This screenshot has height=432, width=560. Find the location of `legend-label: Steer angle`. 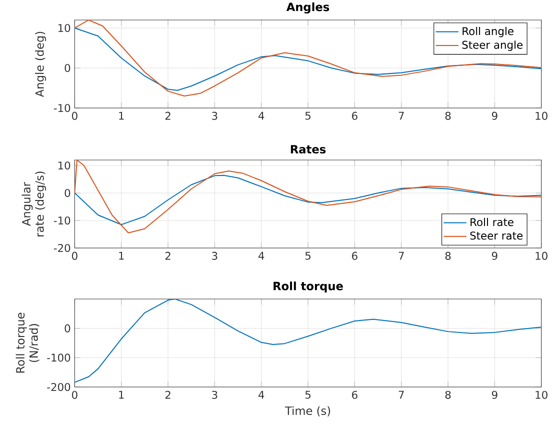

legend-label: Steer angle is located at coordinates (492, 45).